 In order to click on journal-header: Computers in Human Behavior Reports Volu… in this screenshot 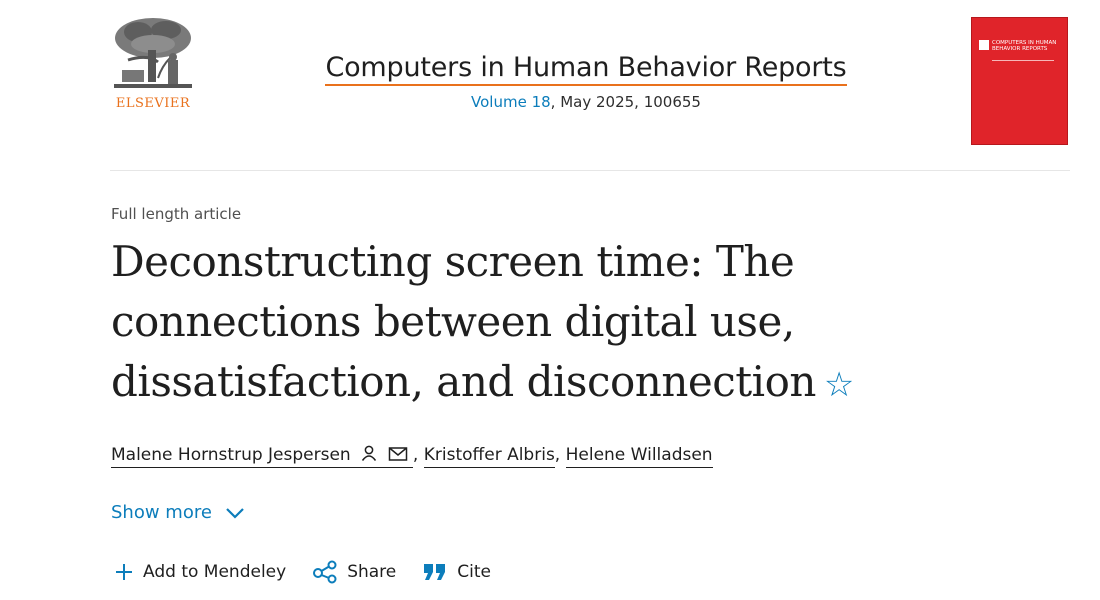, I will do `click(586, 81)`.